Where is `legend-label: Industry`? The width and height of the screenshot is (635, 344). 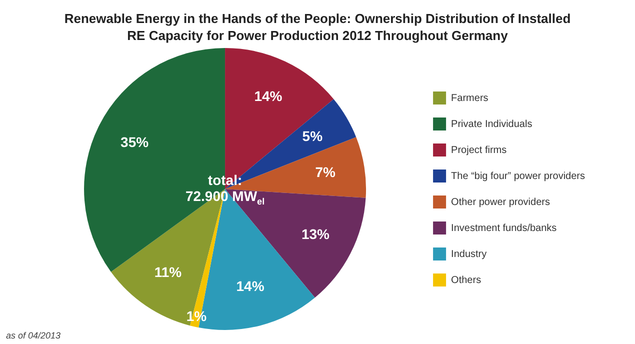
legend-label: Industry is located at coordinates (469, 254).